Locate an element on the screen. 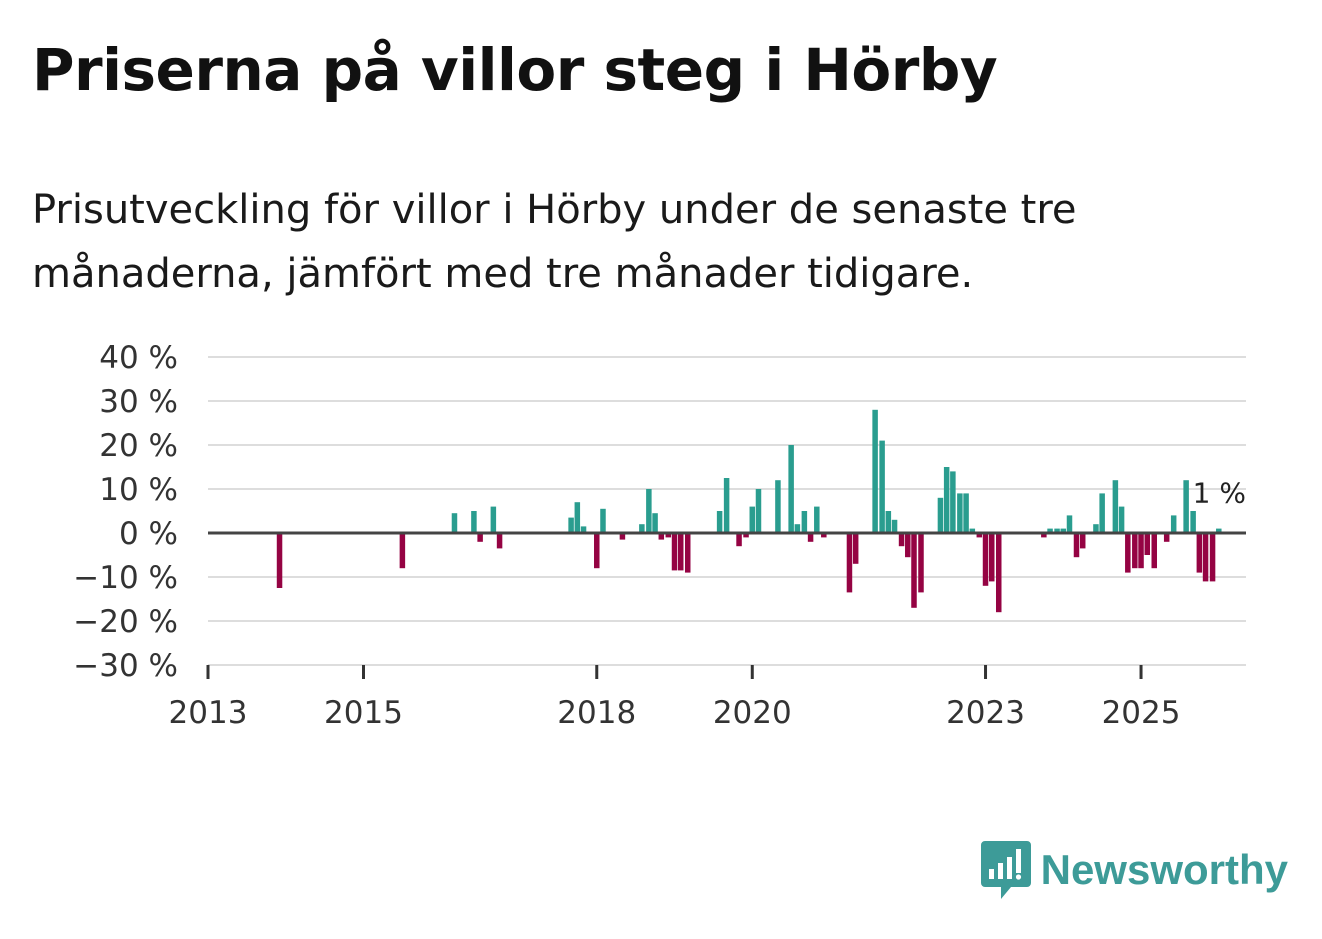 The height and width of the screenshot is (939, 1322). brand-logo: Newsworthy is located at coordinates (1134, 870).